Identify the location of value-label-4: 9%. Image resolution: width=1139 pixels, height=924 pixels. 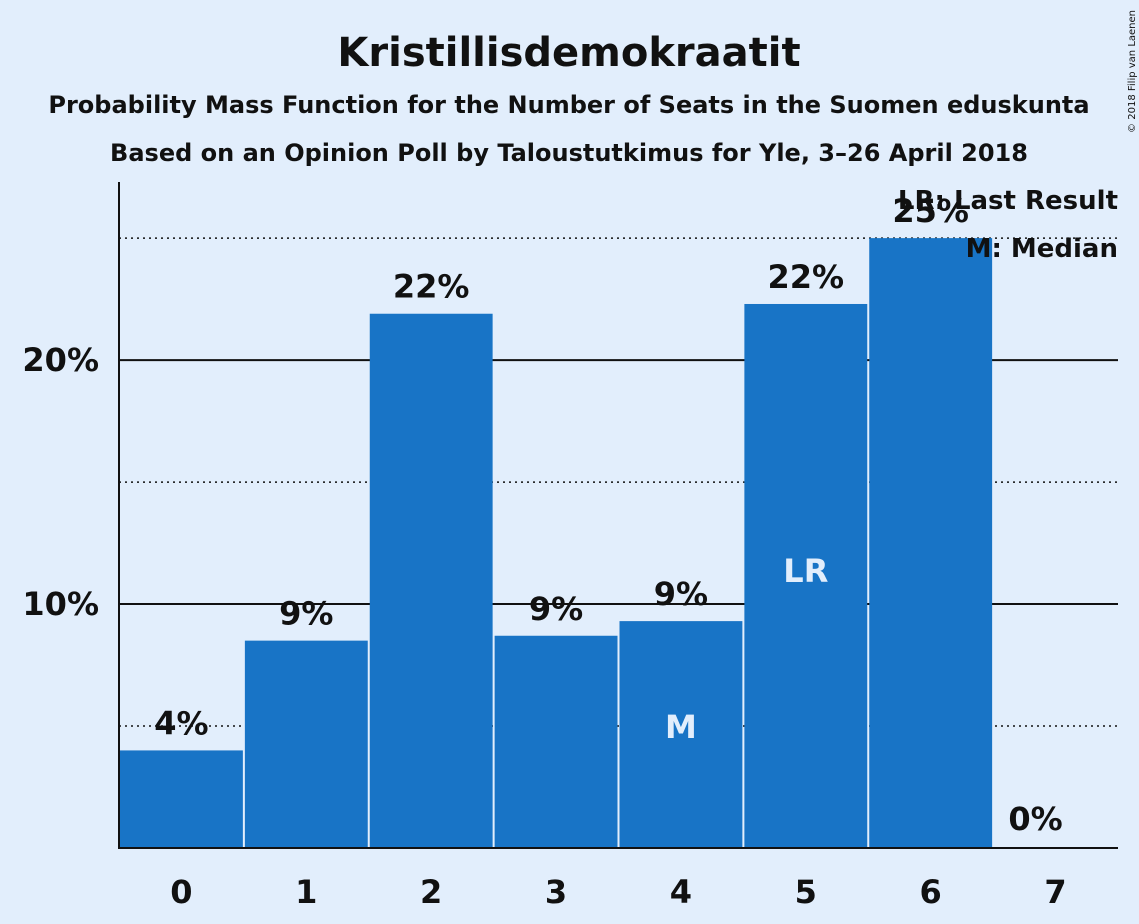
(681, 594).